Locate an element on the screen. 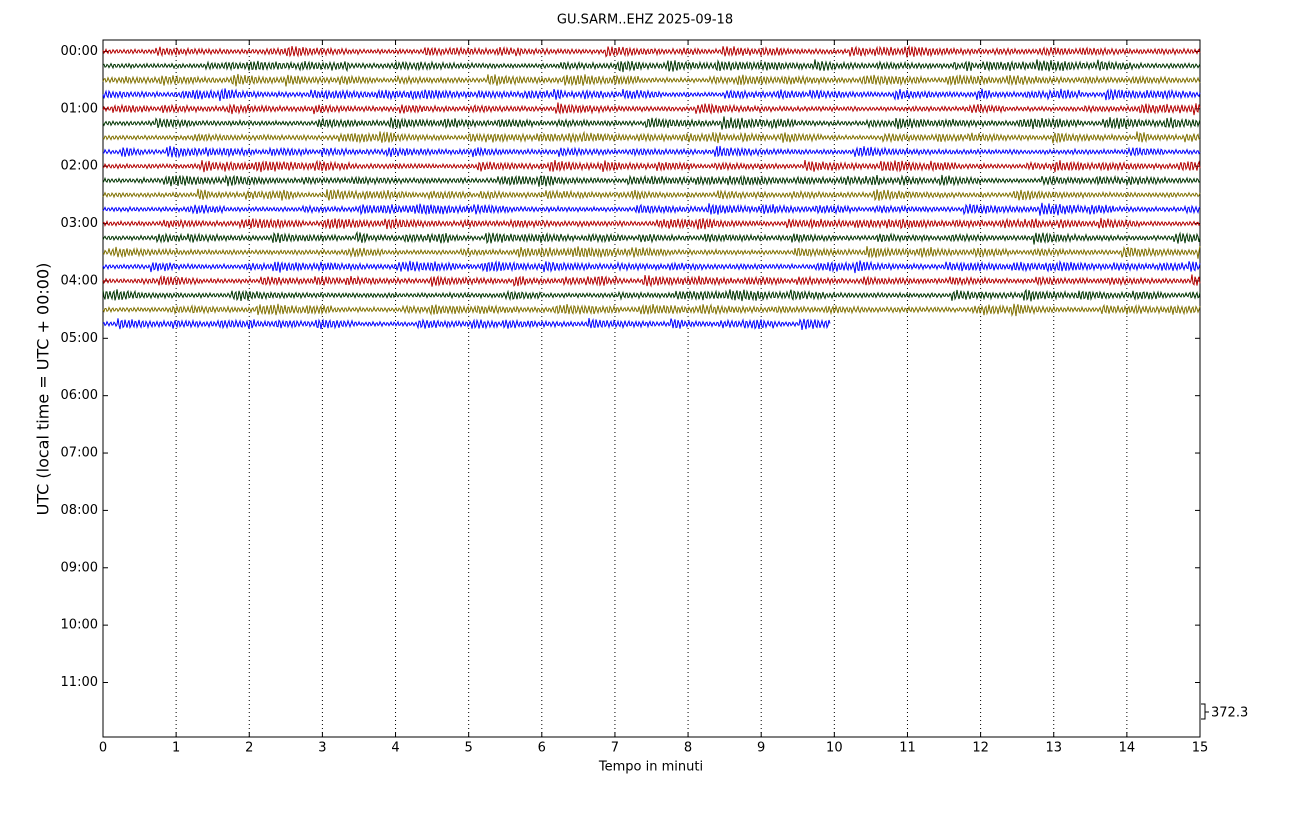 The width and height of the screenshot is (1290, 819). chart-title: GU.SARM..EHZ 2025-09-18 is located at coordinates (645, 20).